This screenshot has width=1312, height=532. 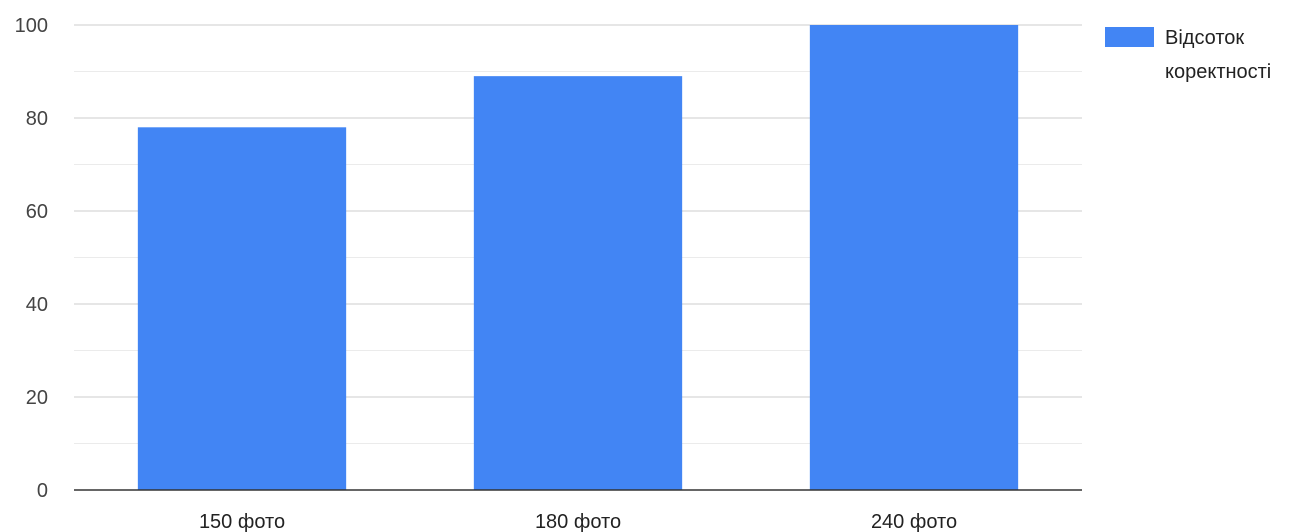 What do you see at coordinates (37, 305) in the screenshot?
I see `y-tick-label: 40` at bounding box center [37, 305].